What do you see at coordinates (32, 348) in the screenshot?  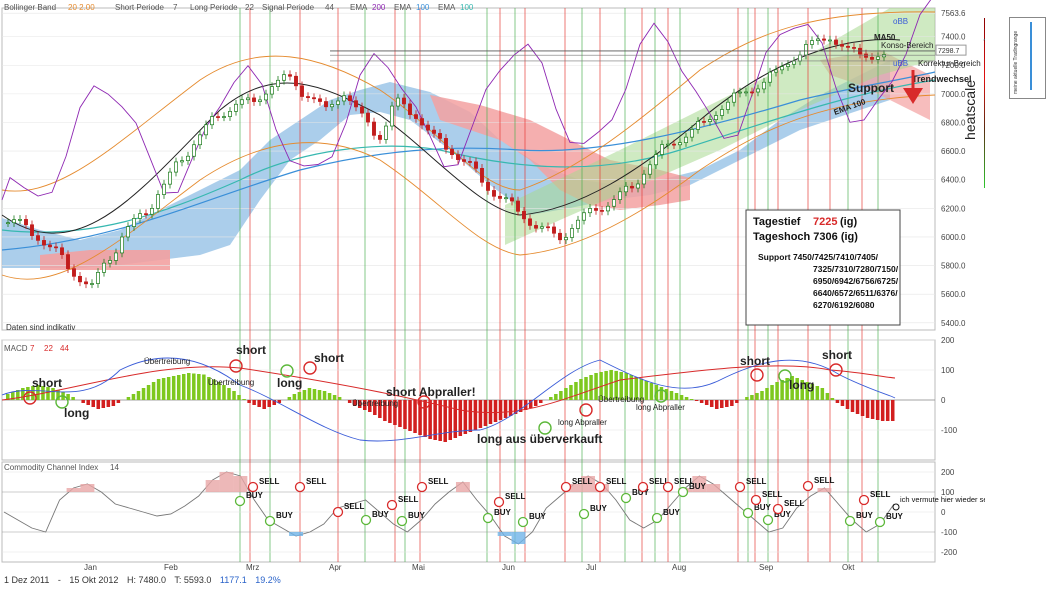 I see `macd-p1: 7` at bounding box center [32, 348].